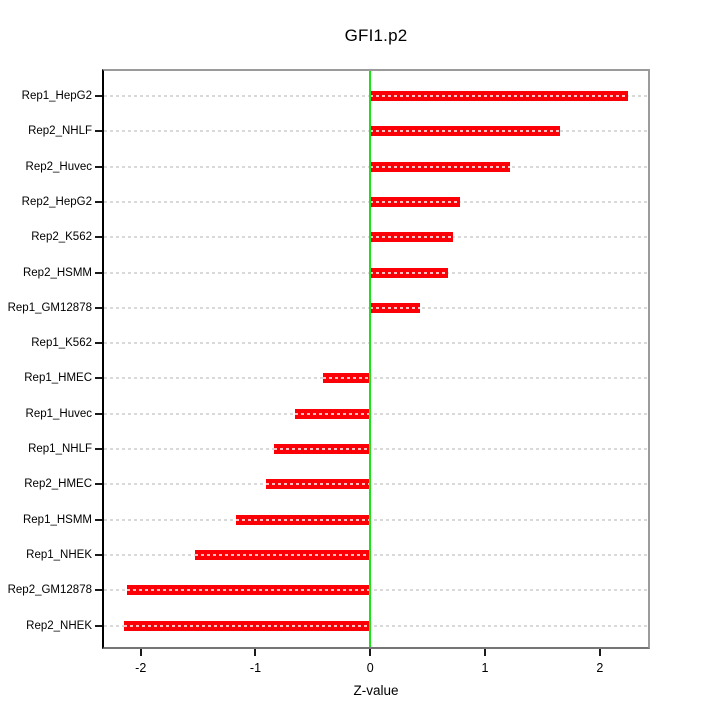 This screenshot has height=720, width=720. What do you see at coordinates (600, 668) in the screenshot?
I see `x-axis-tick-label: 2` at bounding box center [600, 668].